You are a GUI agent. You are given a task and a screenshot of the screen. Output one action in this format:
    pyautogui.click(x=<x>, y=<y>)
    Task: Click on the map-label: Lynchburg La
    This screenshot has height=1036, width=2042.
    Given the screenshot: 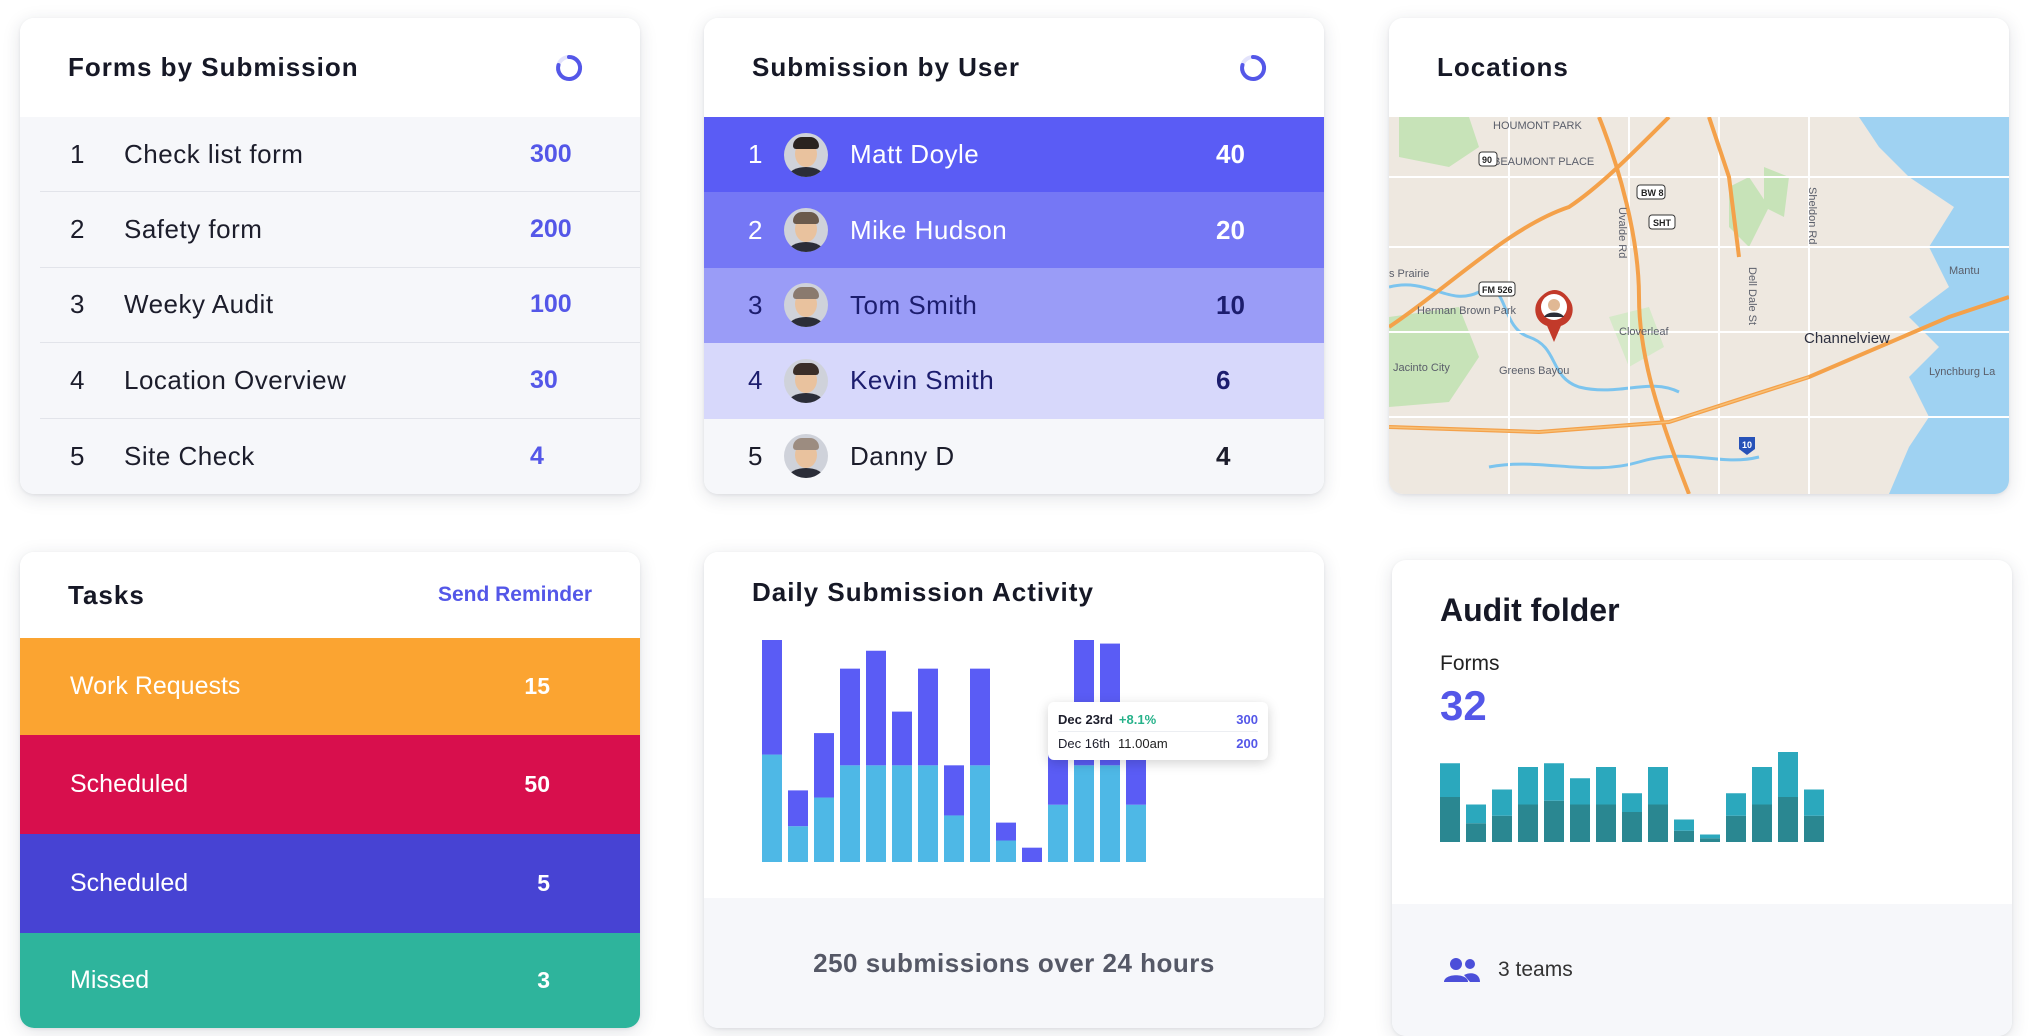 What is the action you would take?
    pyautogui.click(x=1962, y=372)
    